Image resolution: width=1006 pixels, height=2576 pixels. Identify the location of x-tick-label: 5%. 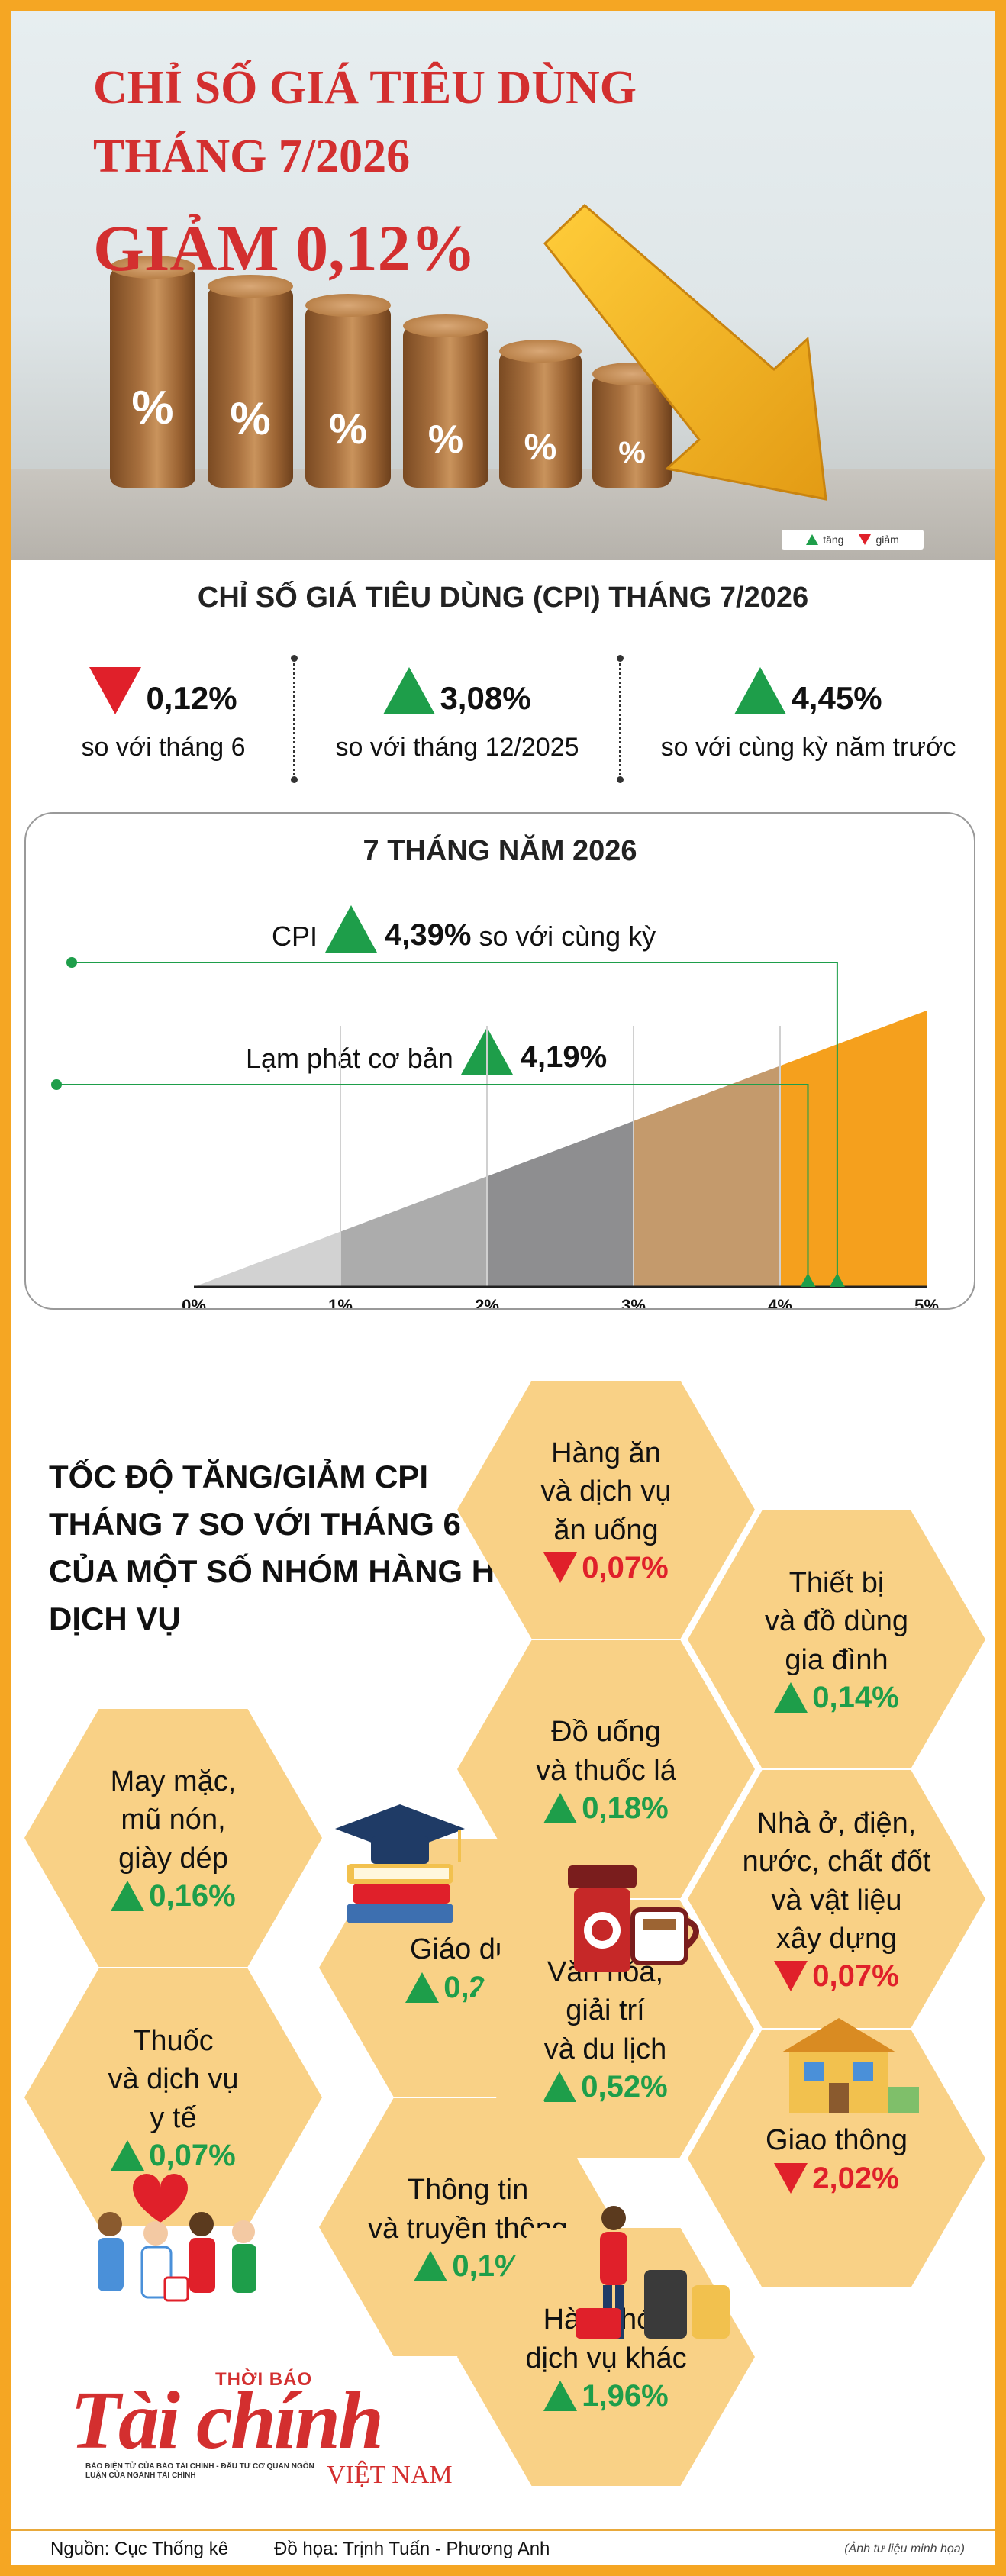
(926, 1302).